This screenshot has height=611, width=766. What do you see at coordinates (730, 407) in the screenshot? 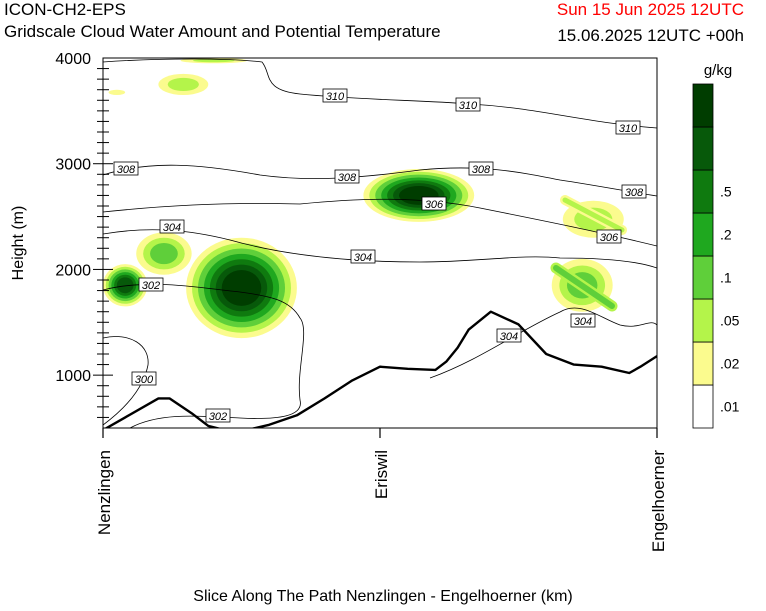
I see `colorbar-level-label: .01` at bounding box center [730, 407].